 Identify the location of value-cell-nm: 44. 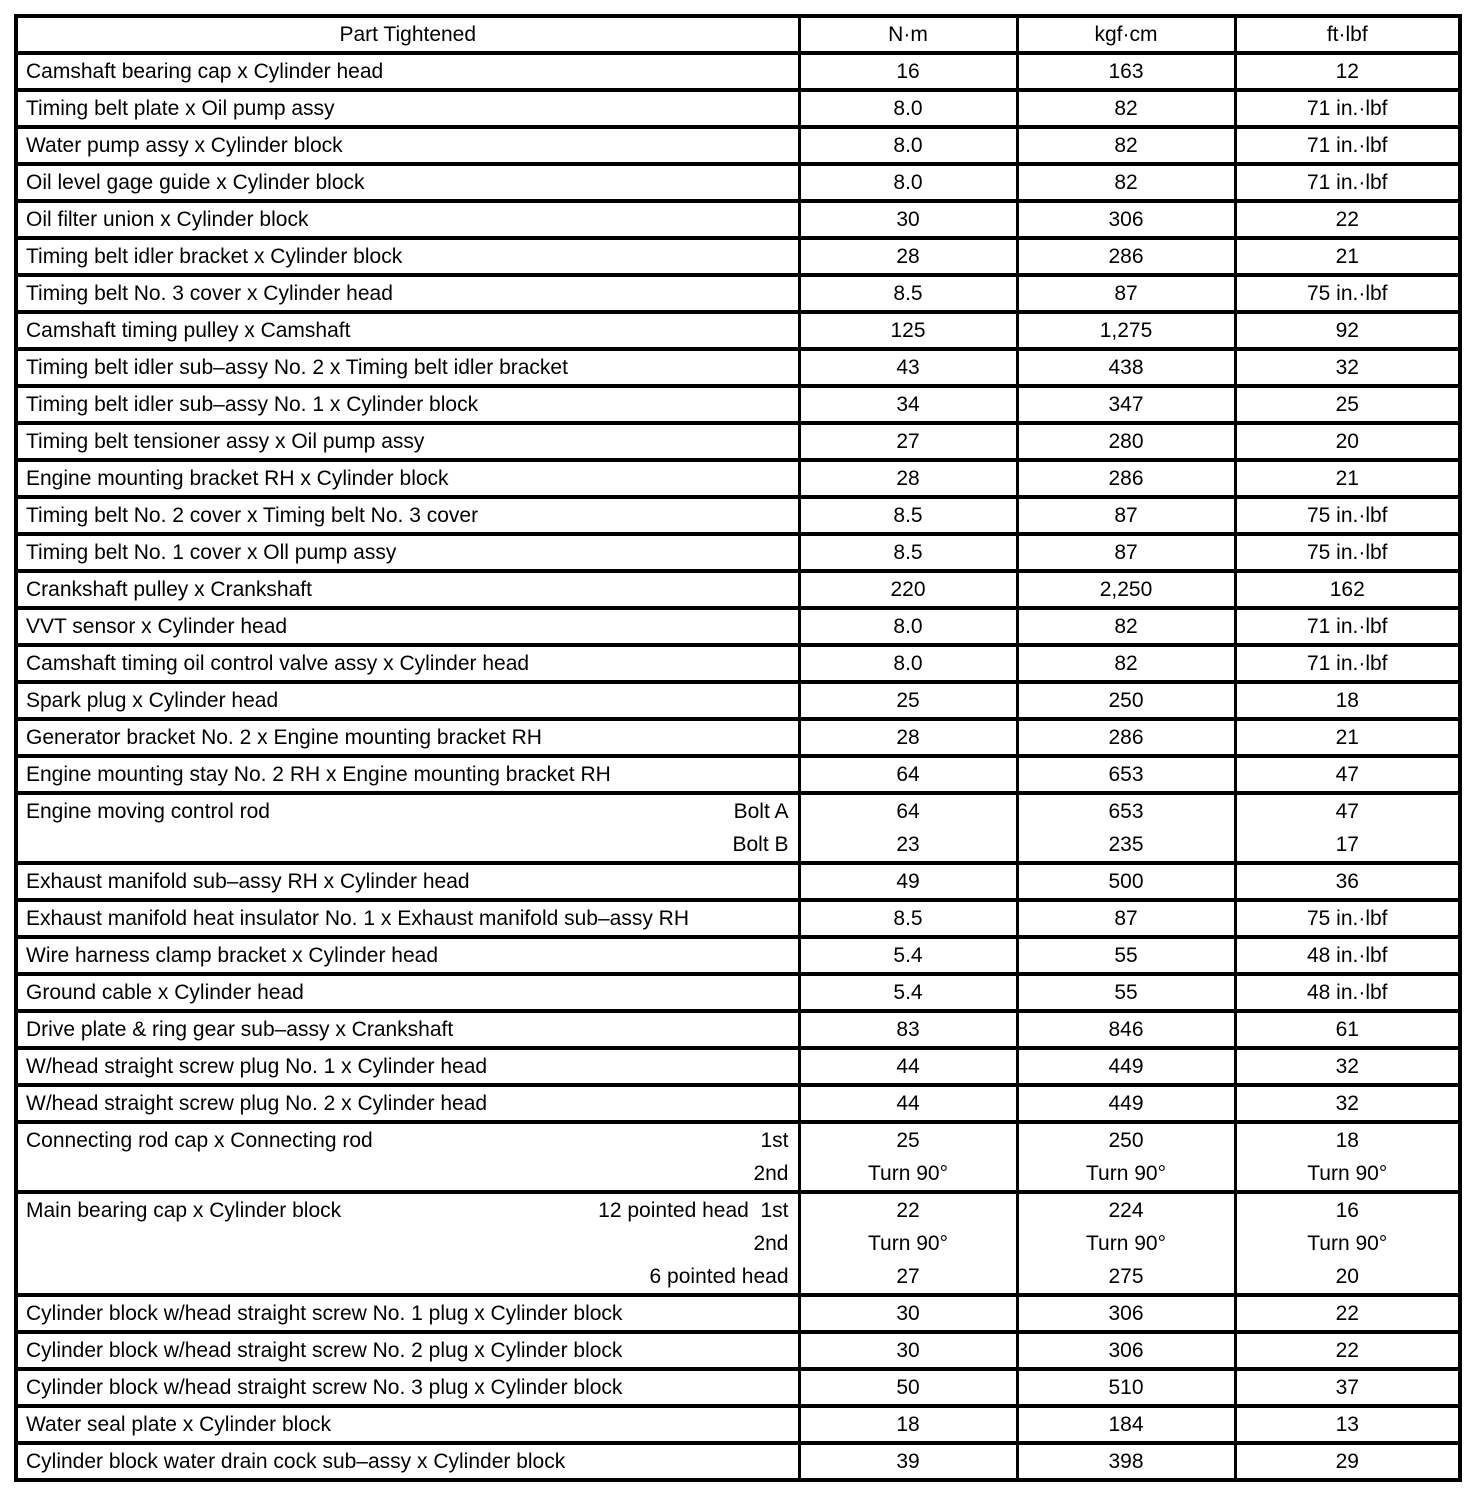
(908, 1103).